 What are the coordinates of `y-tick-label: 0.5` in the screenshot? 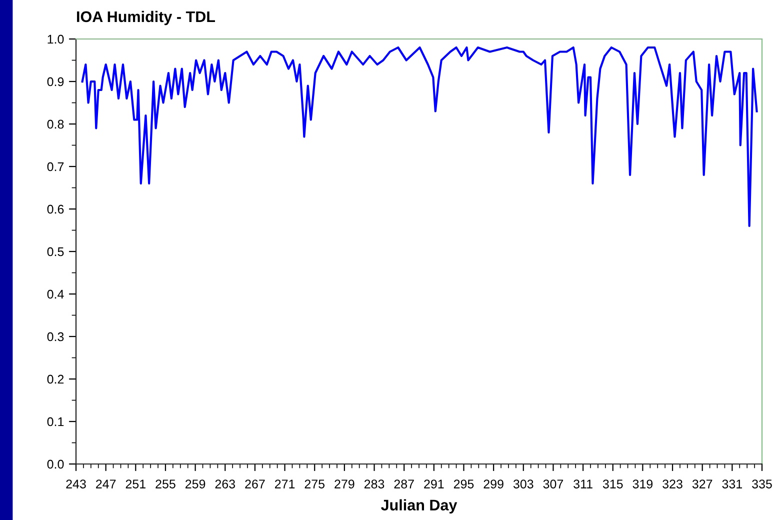 It's located at (55, 251).